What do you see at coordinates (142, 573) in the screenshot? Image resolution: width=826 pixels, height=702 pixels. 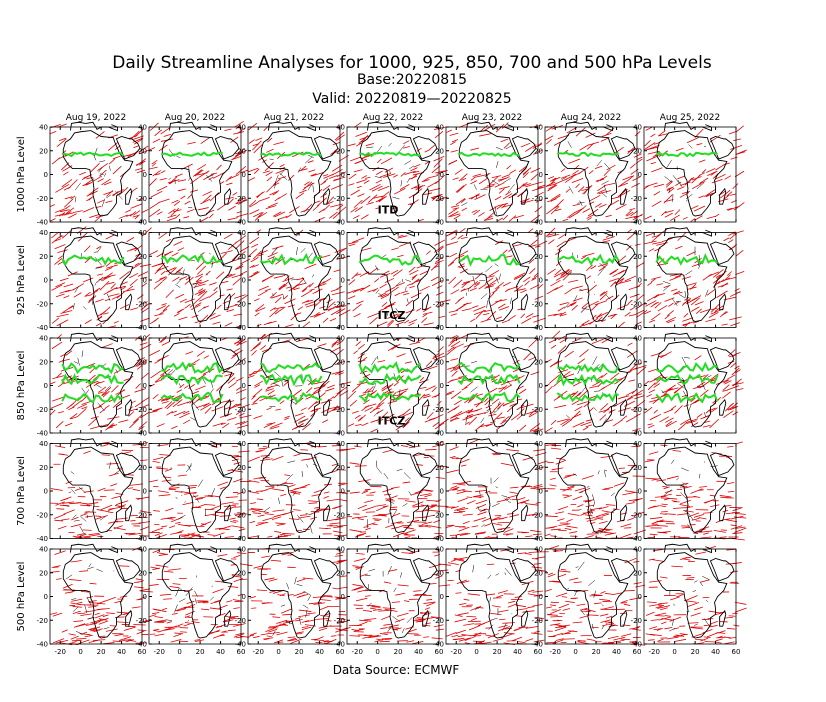 I see `y-tick-label: 20` at bounding box center [142, 573].